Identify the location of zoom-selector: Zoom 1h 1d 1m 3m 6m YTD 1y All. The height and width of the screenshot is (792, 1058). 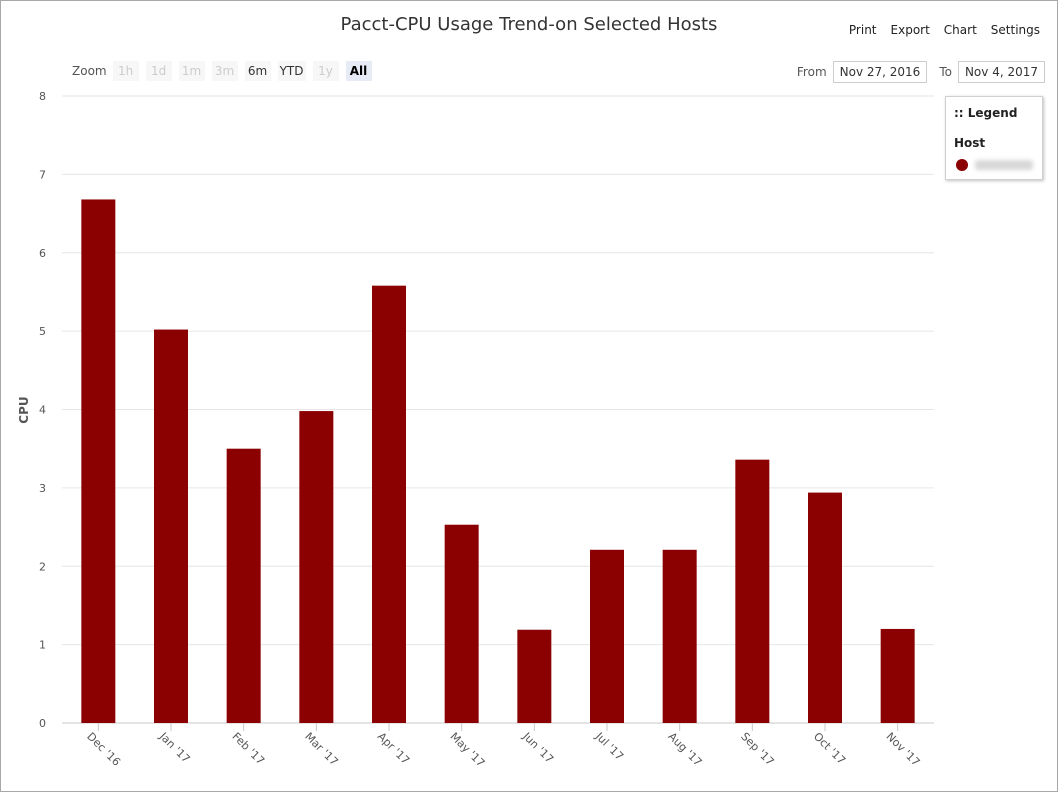
(225, 71).